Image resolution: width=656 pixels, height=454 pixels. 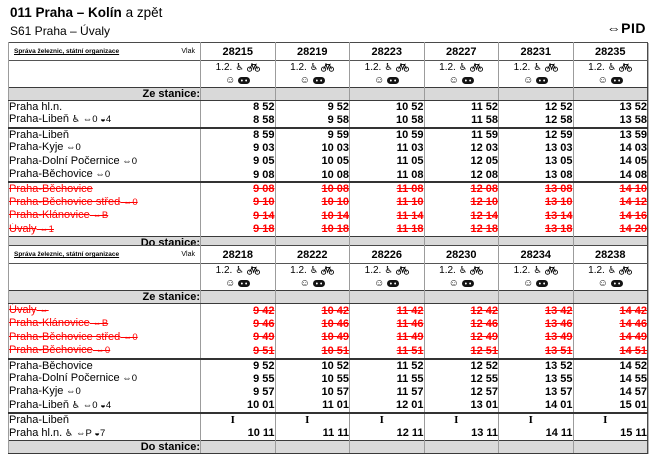 I want to click on time-cell: 10 08, so click(x=312, y=188).